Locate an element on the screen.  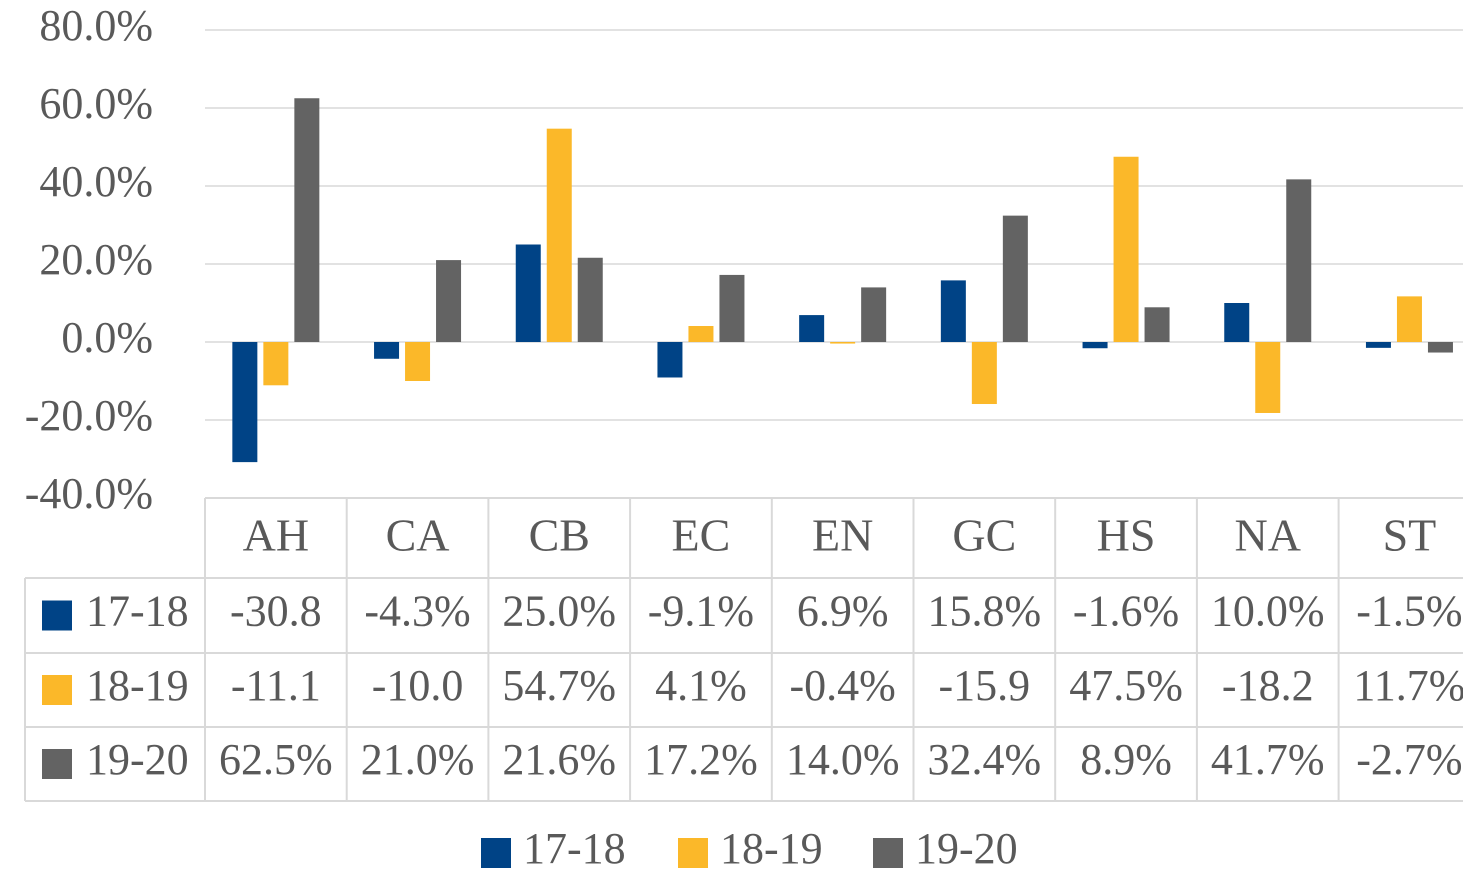
table-value: -9.1% is located at coordinates (701, 611).